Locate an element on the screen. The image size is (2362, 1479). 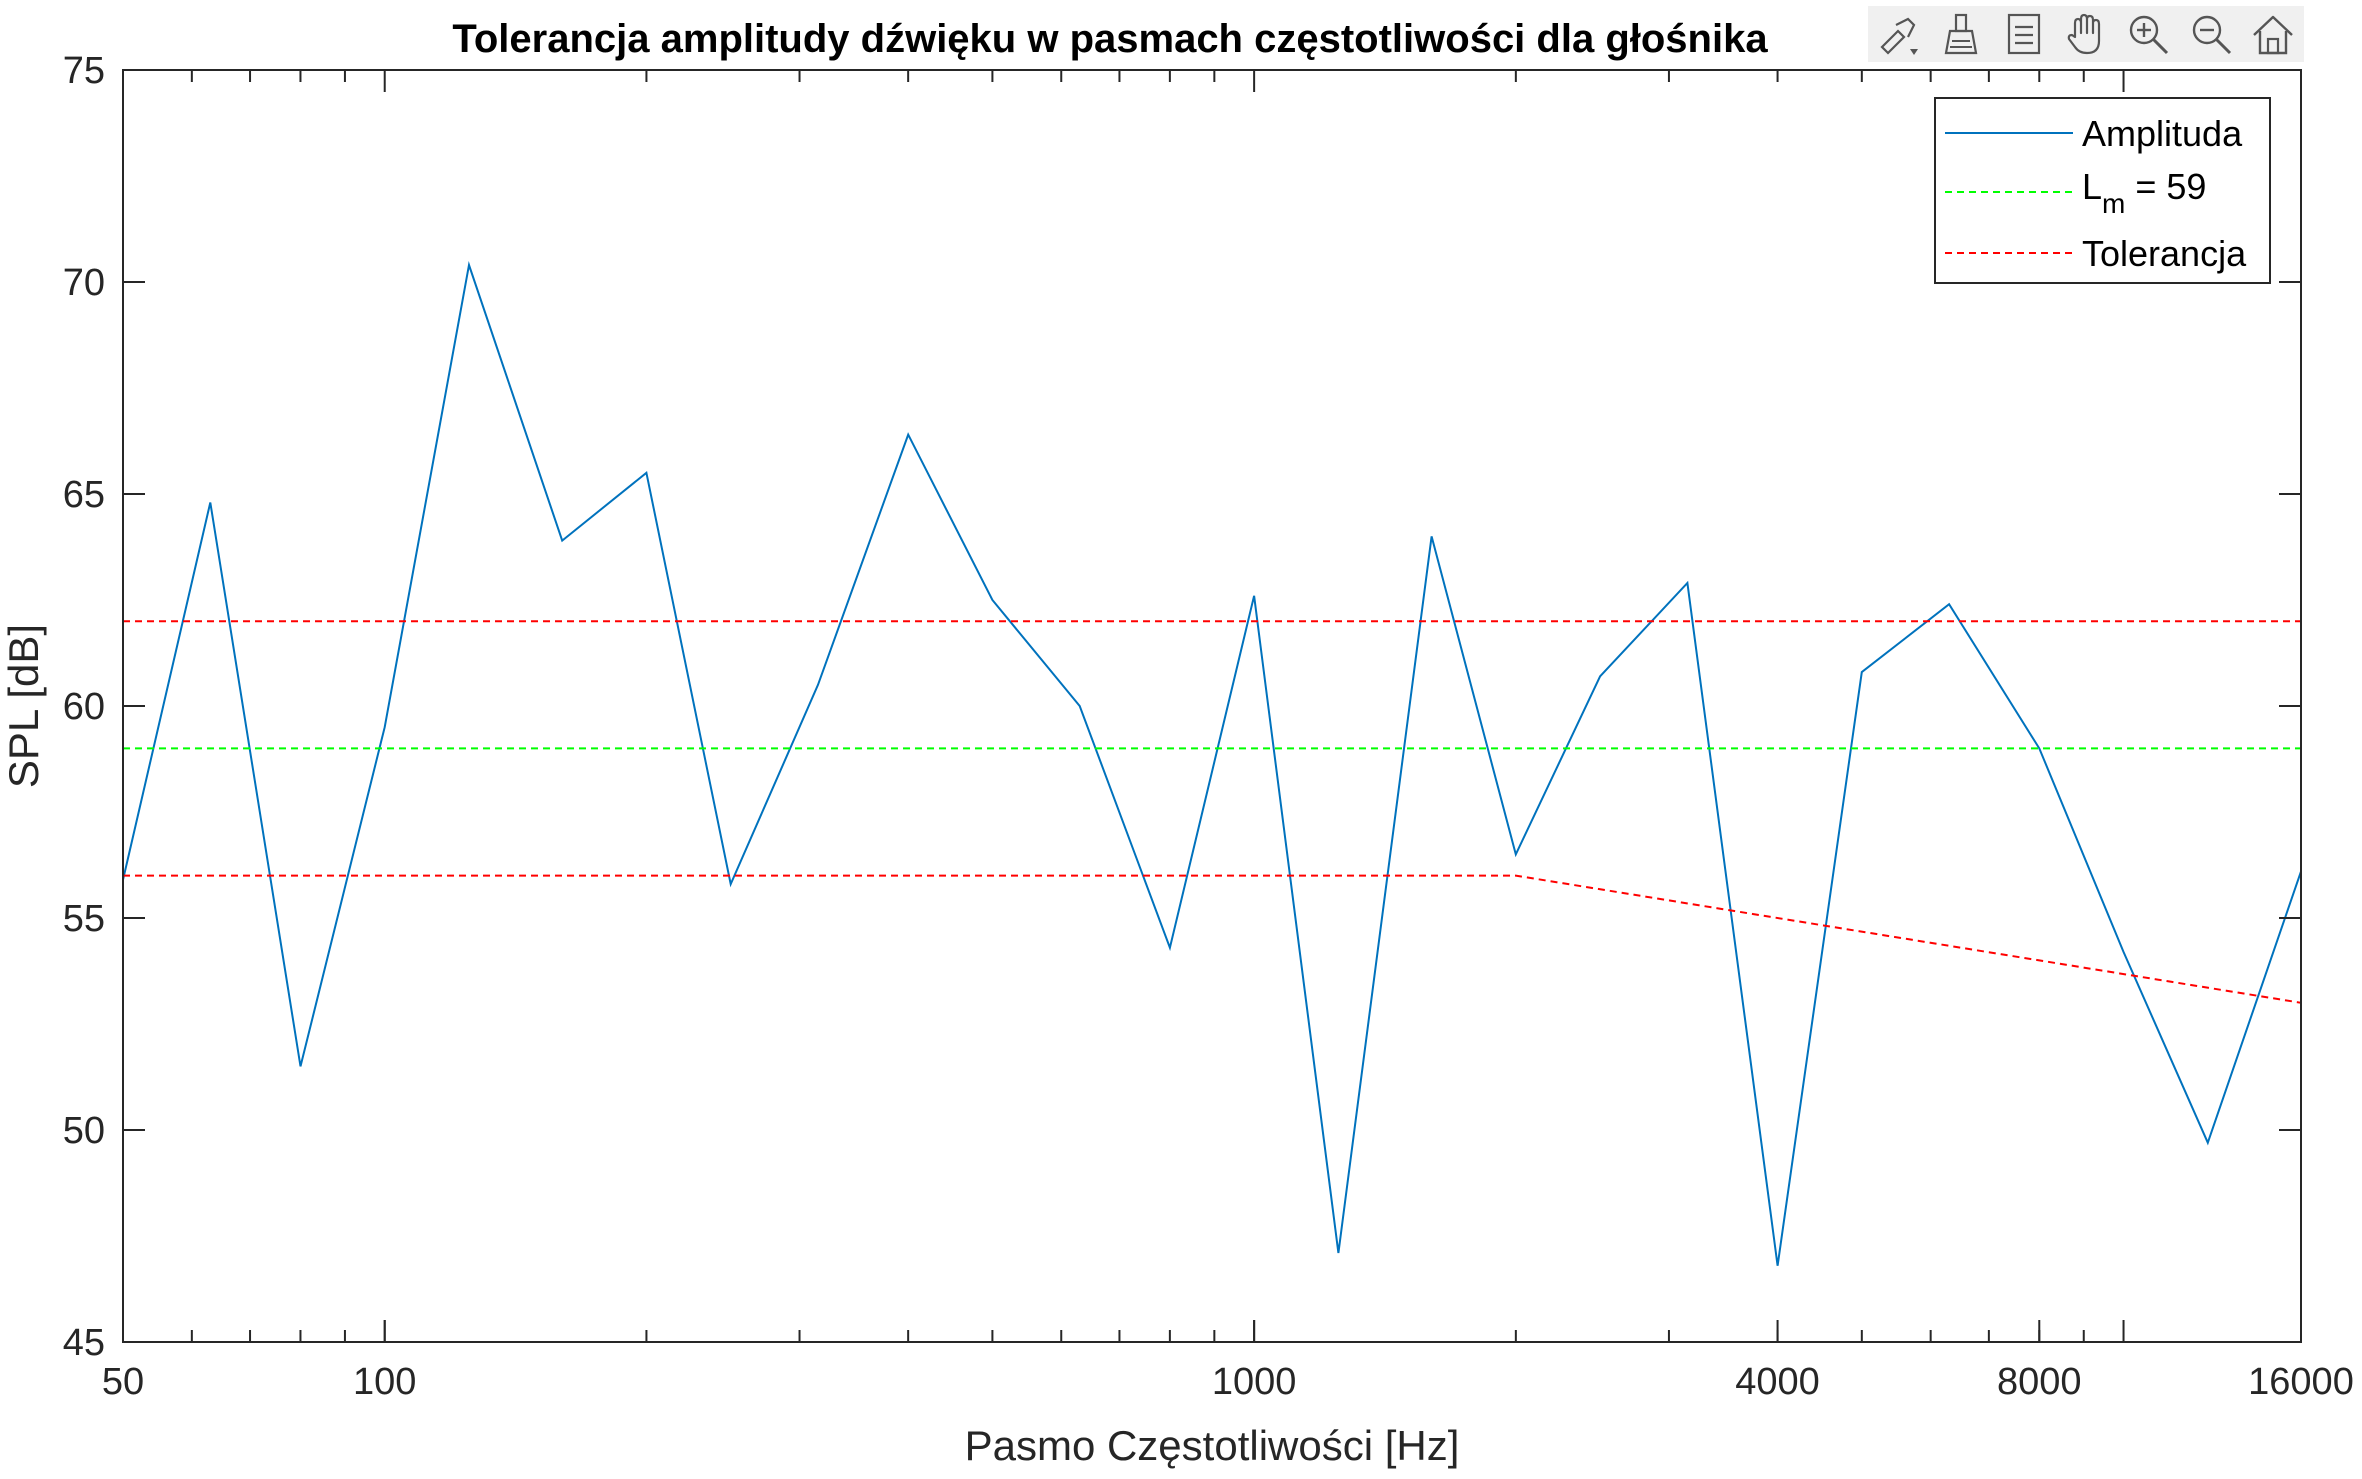
x-tick-label: 100 is located at coordinates (384, 1382).